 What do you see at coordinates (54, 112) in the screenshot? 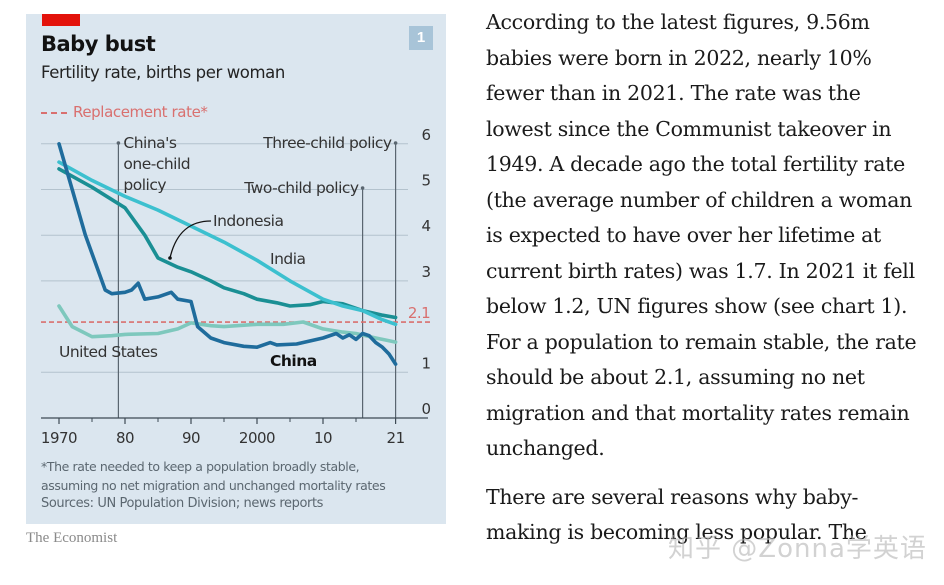
I see `dashed-line-swatch` at bounding box center [54, 112].